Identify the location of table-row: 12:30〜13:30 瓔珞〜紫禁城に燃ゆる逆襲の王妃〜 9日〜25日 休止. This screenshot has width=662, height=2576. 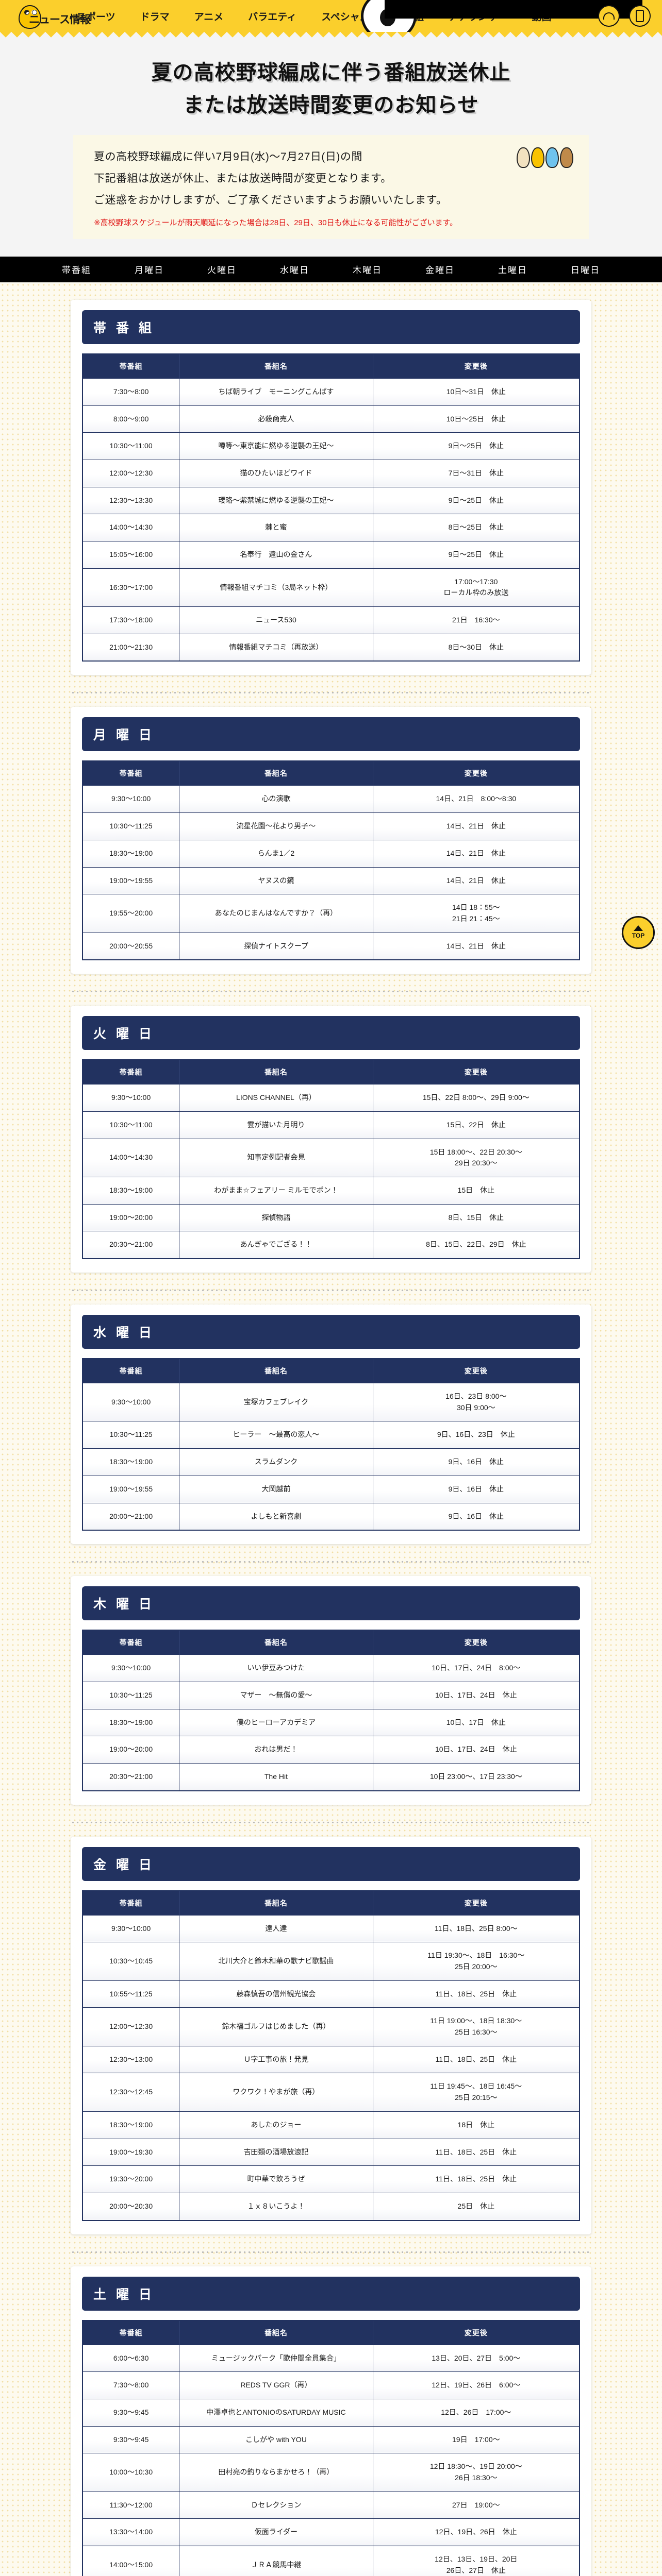
(331, 500).